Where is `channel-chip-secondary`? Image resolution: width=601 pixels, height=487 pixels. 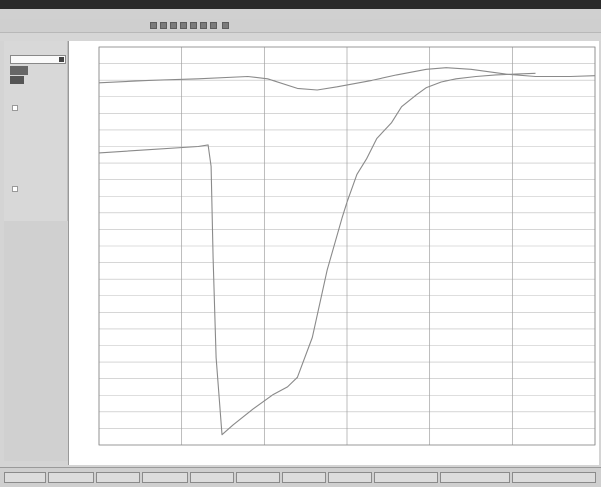
channel-chip-secondary is located at coordinates (17, 80).